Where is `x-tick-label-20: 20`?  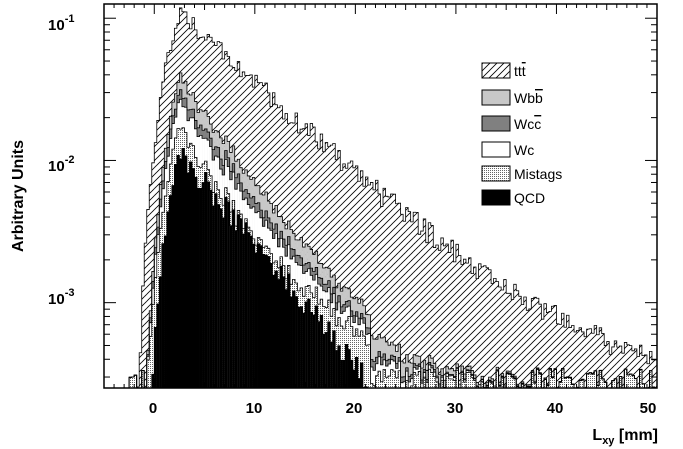
x-tick-label-20: 20 is located at coordinates (354, 408).